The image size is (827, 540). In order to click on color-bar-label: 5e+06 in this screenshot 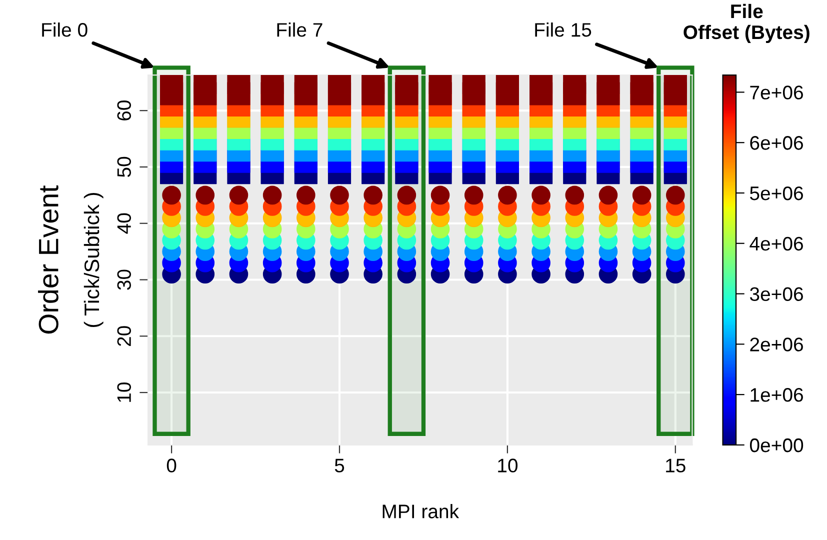, I will do `click(776, 193)`.